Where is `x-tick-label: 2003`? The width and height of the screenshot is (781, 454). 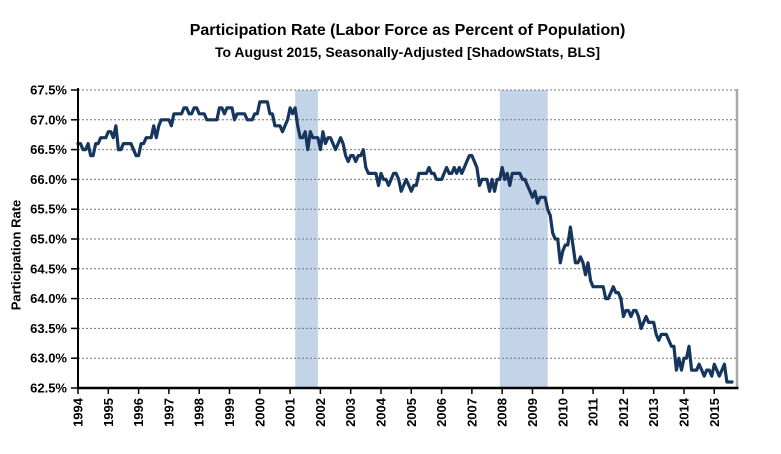 x-tick-label: 2003 is located at coordinates (350, 412).